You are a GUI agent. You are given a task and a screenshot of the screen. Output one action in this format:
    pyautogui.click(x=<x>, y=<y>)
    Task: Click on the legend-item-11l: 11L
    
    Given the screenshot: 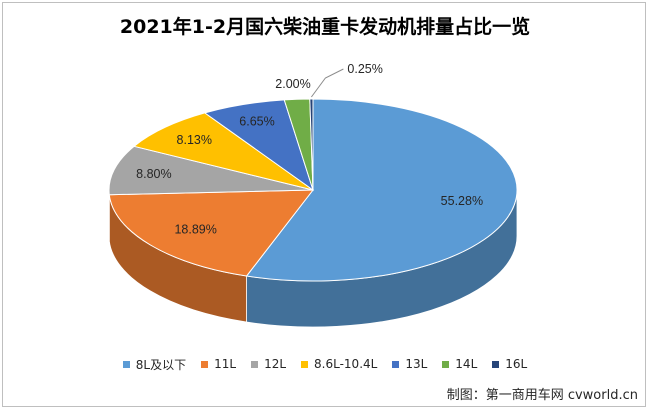 What is the action you would take?
    pyautogui.click(x=218, y=364)
    